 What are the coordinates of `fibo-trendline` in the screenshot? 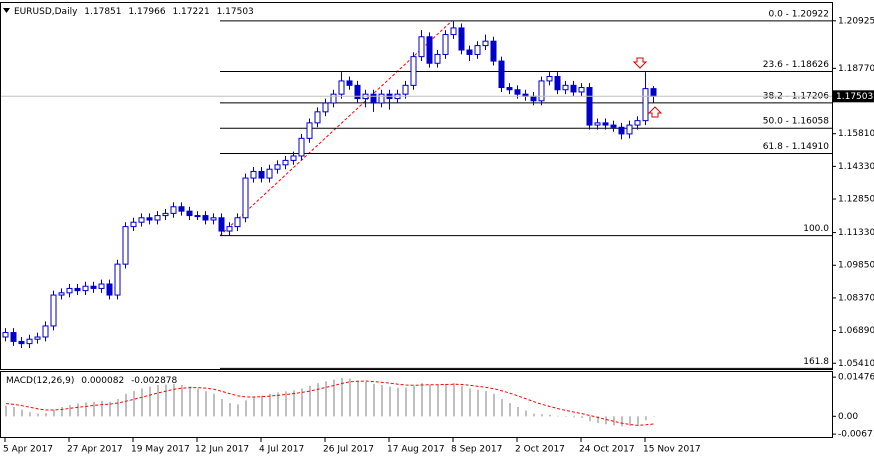 It's located at (336, 128).